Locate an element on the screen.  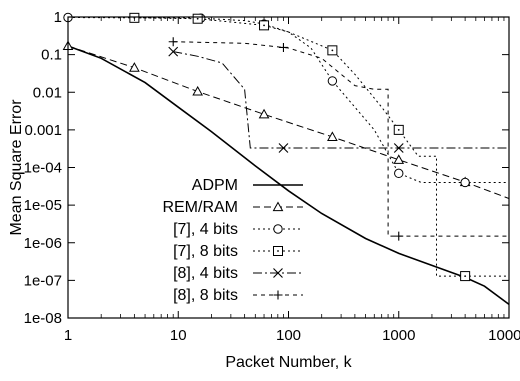
legend-entry: [7], 8 bits is located at coordinates (238, 251).